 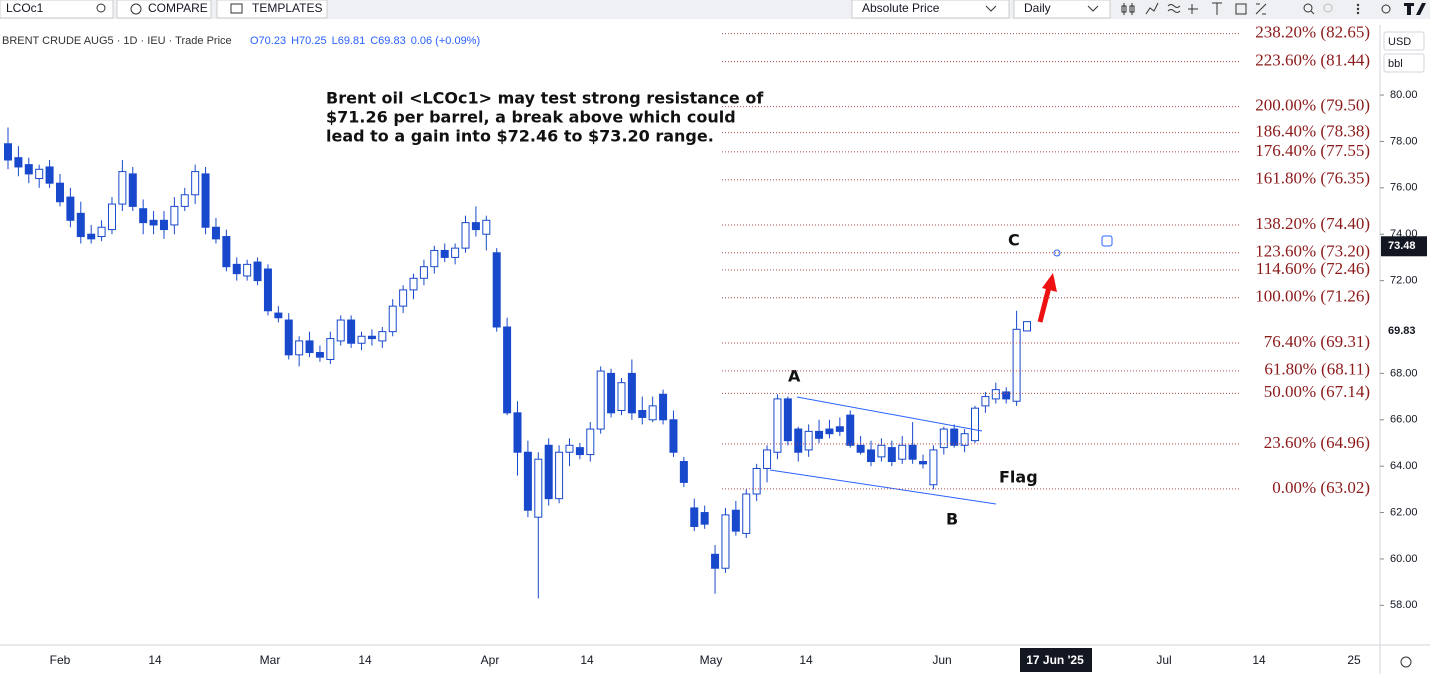 What do you see at coordinates (136, 9) in the screenshot?
I see `compare-icon` at bounding box center [136, 9].